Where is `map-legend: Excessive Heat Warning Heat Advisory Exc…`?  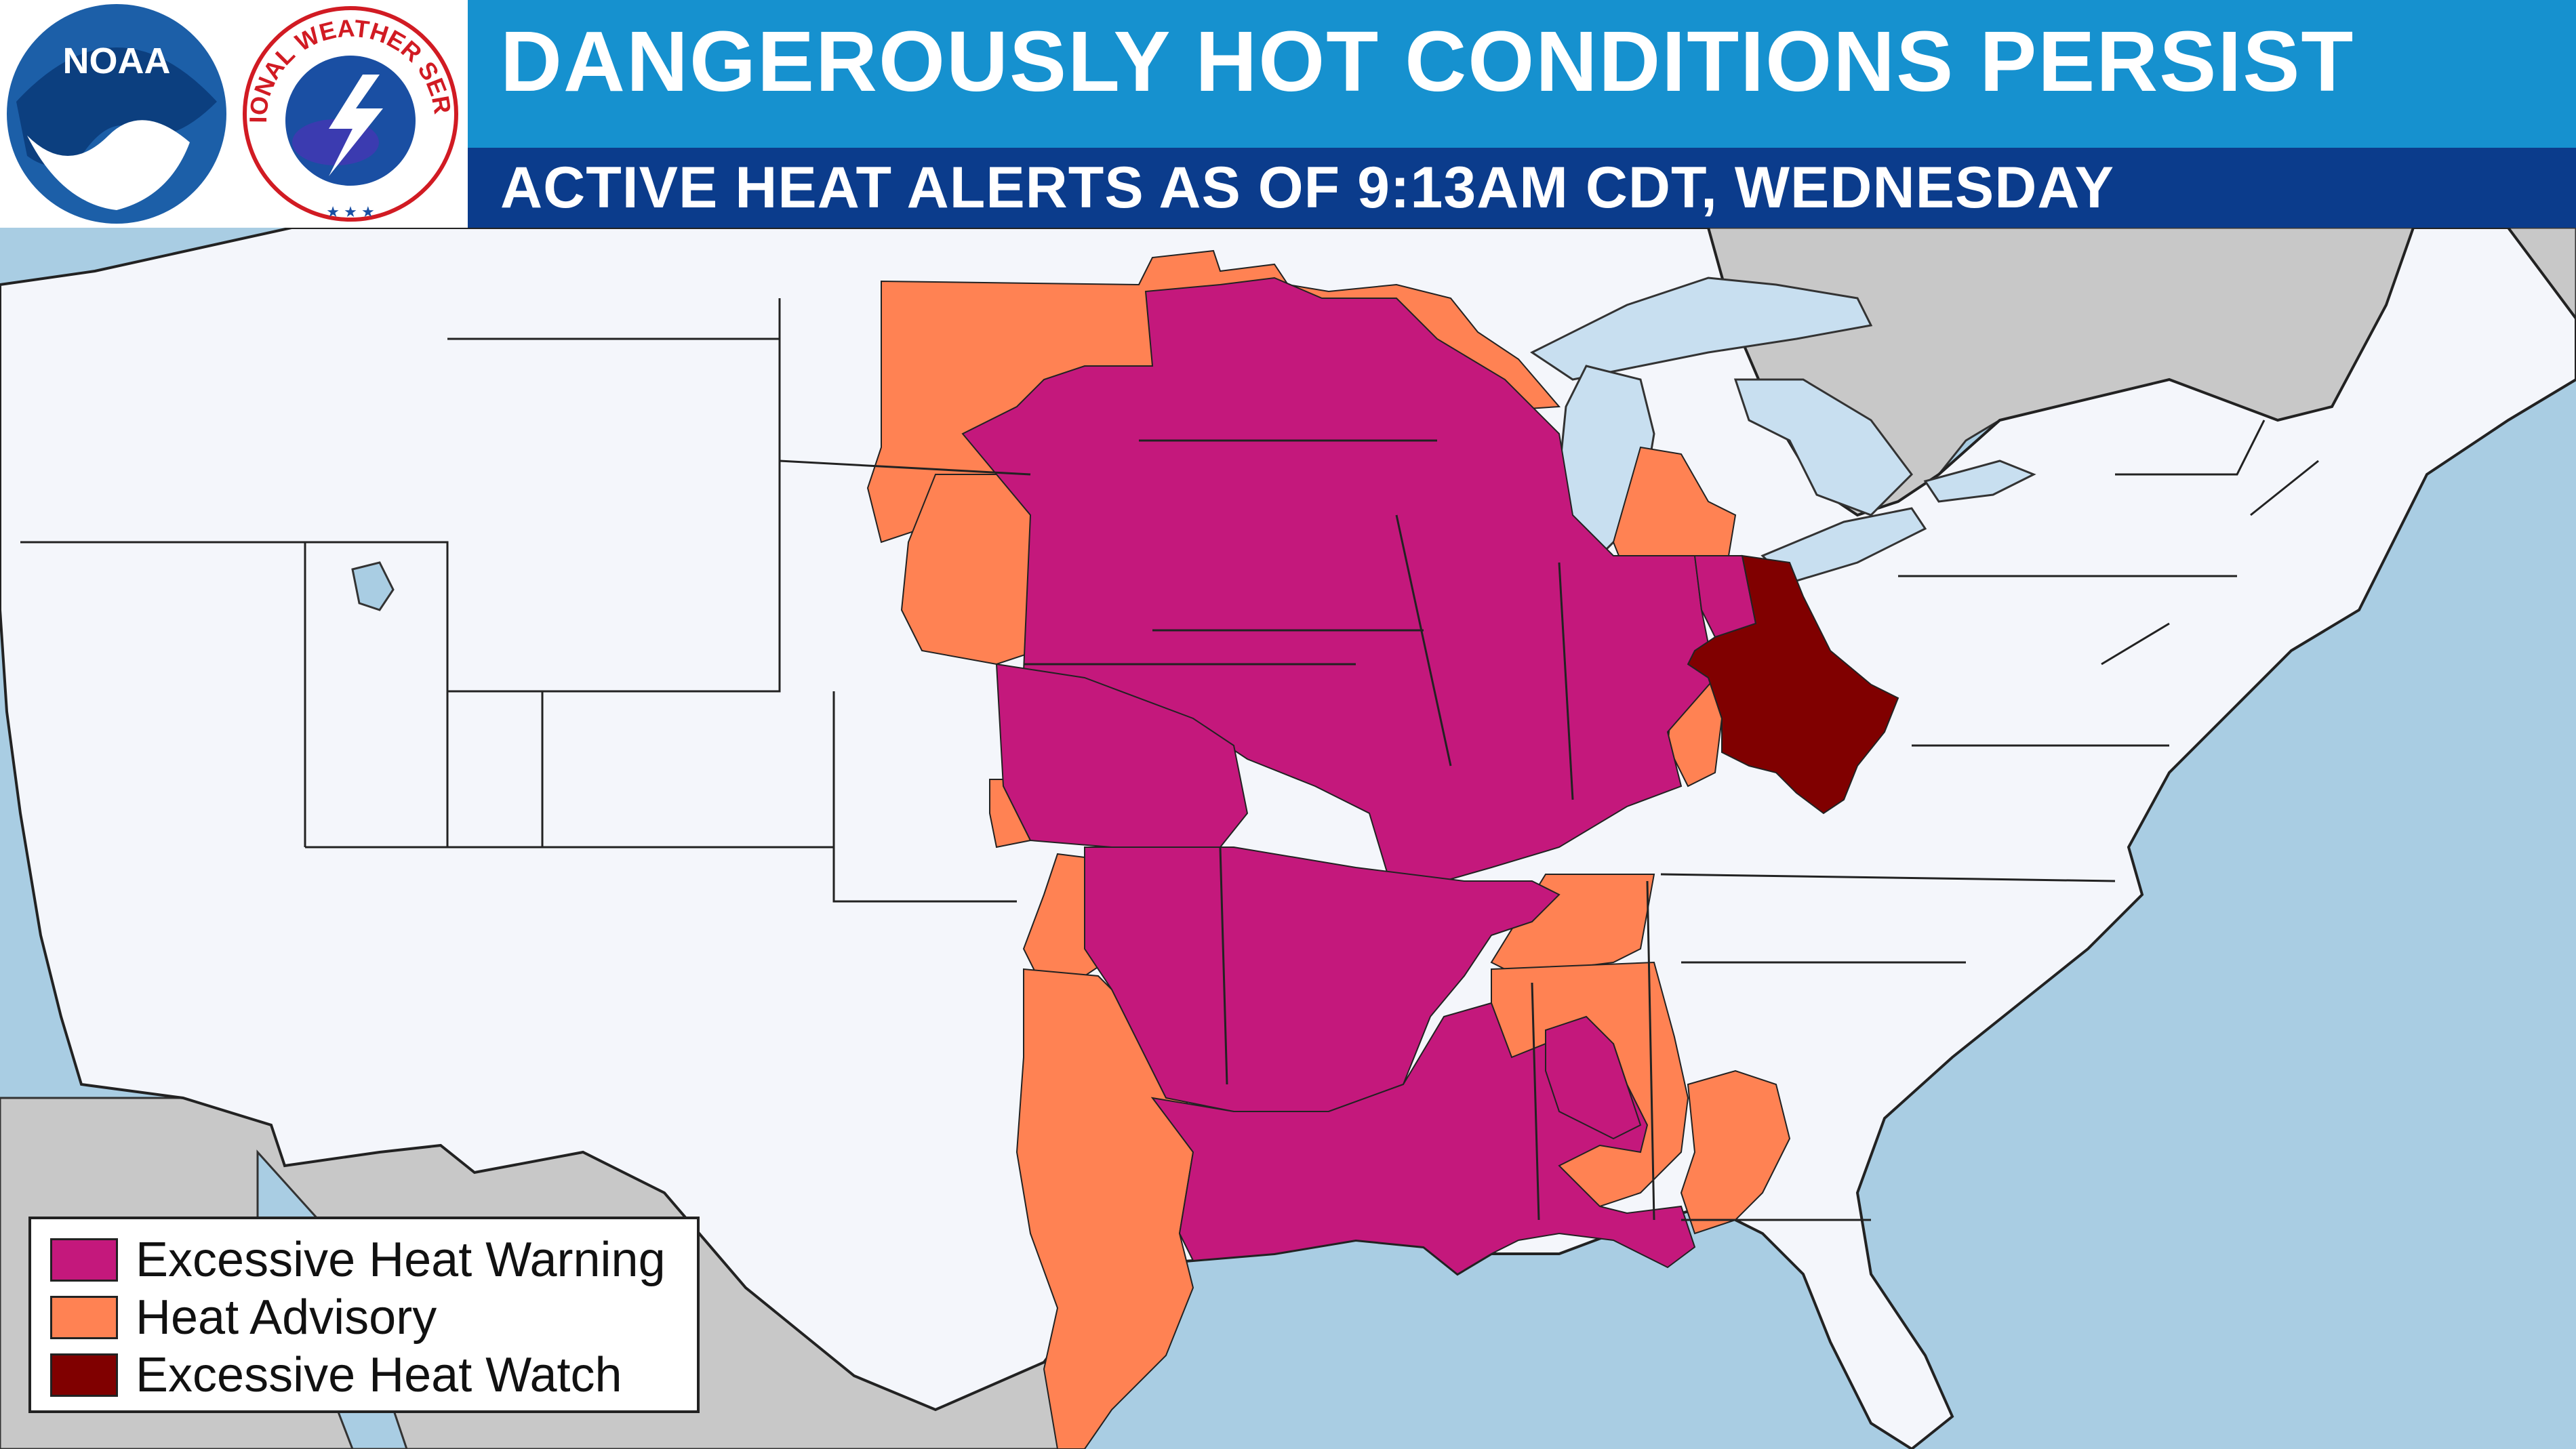 map-legend: Excessive Heat Warning Heat Advisory Exc… is located at coordinates (364, 1315).